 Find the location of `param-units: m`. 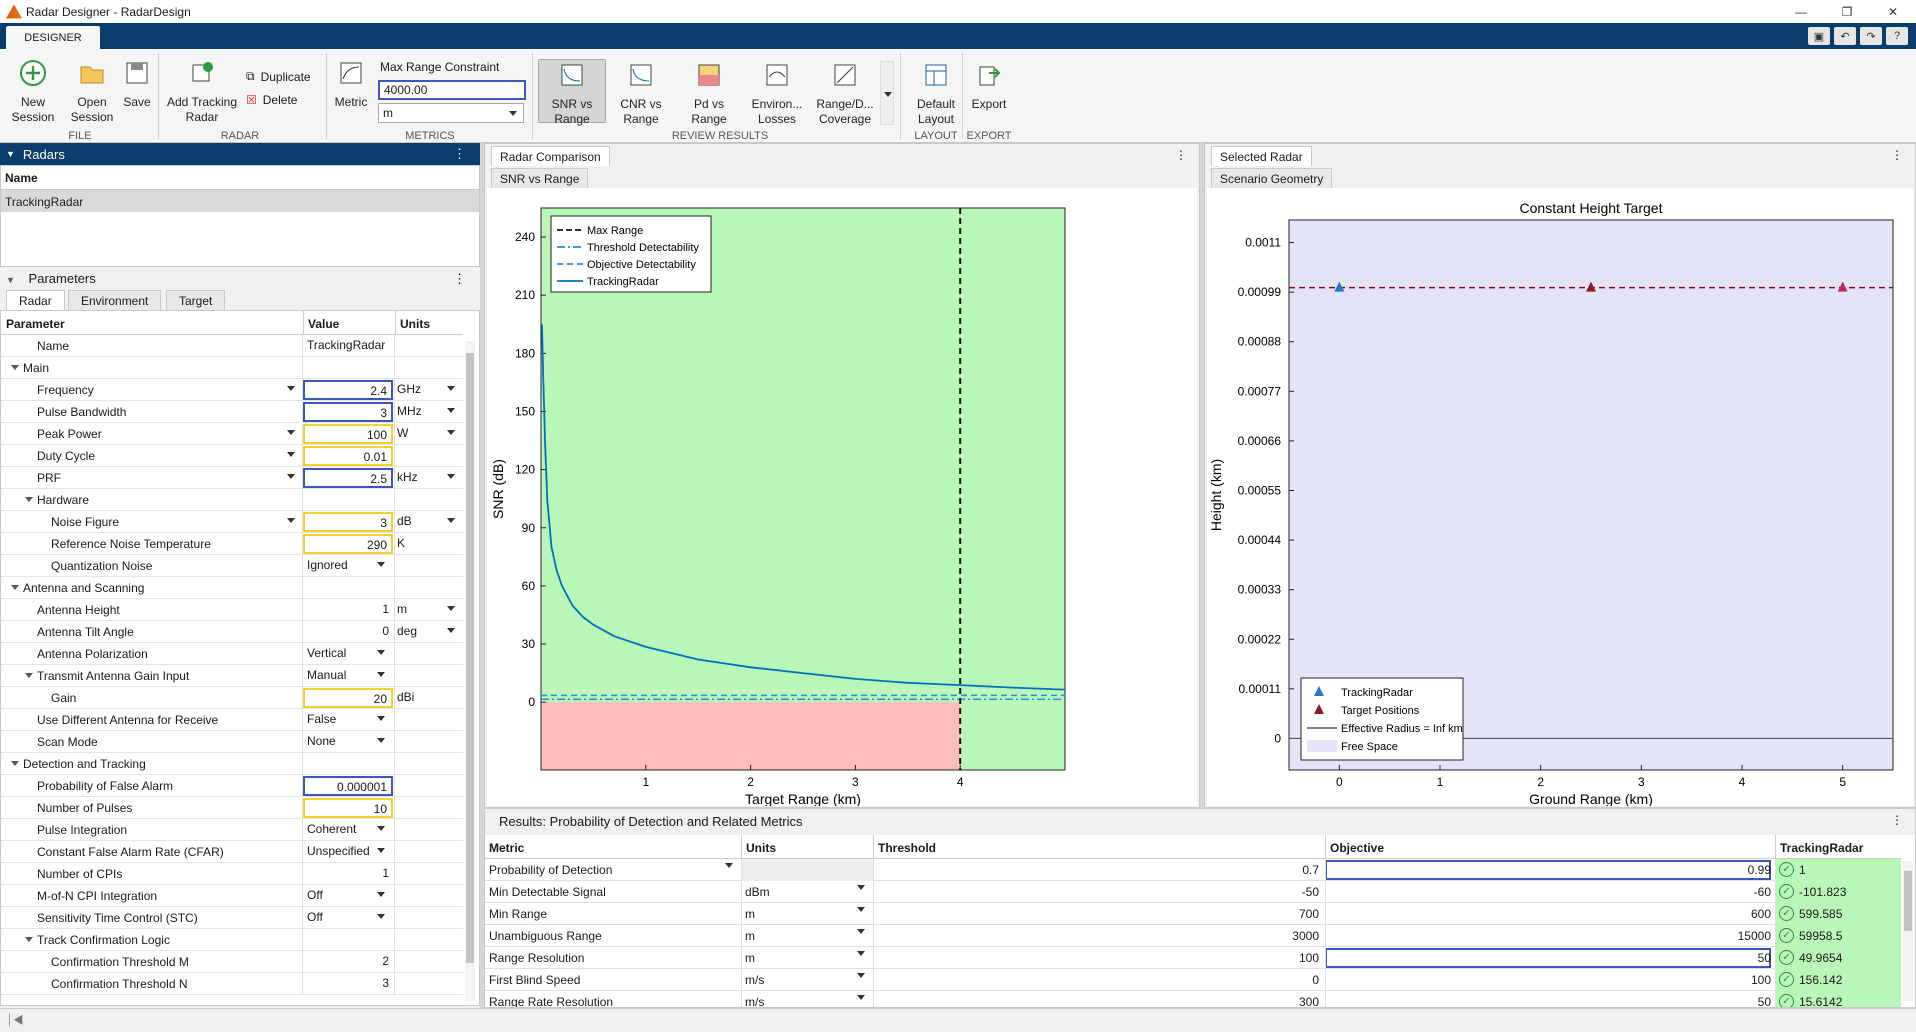

param-units: m is located at coordinates (402, 609).